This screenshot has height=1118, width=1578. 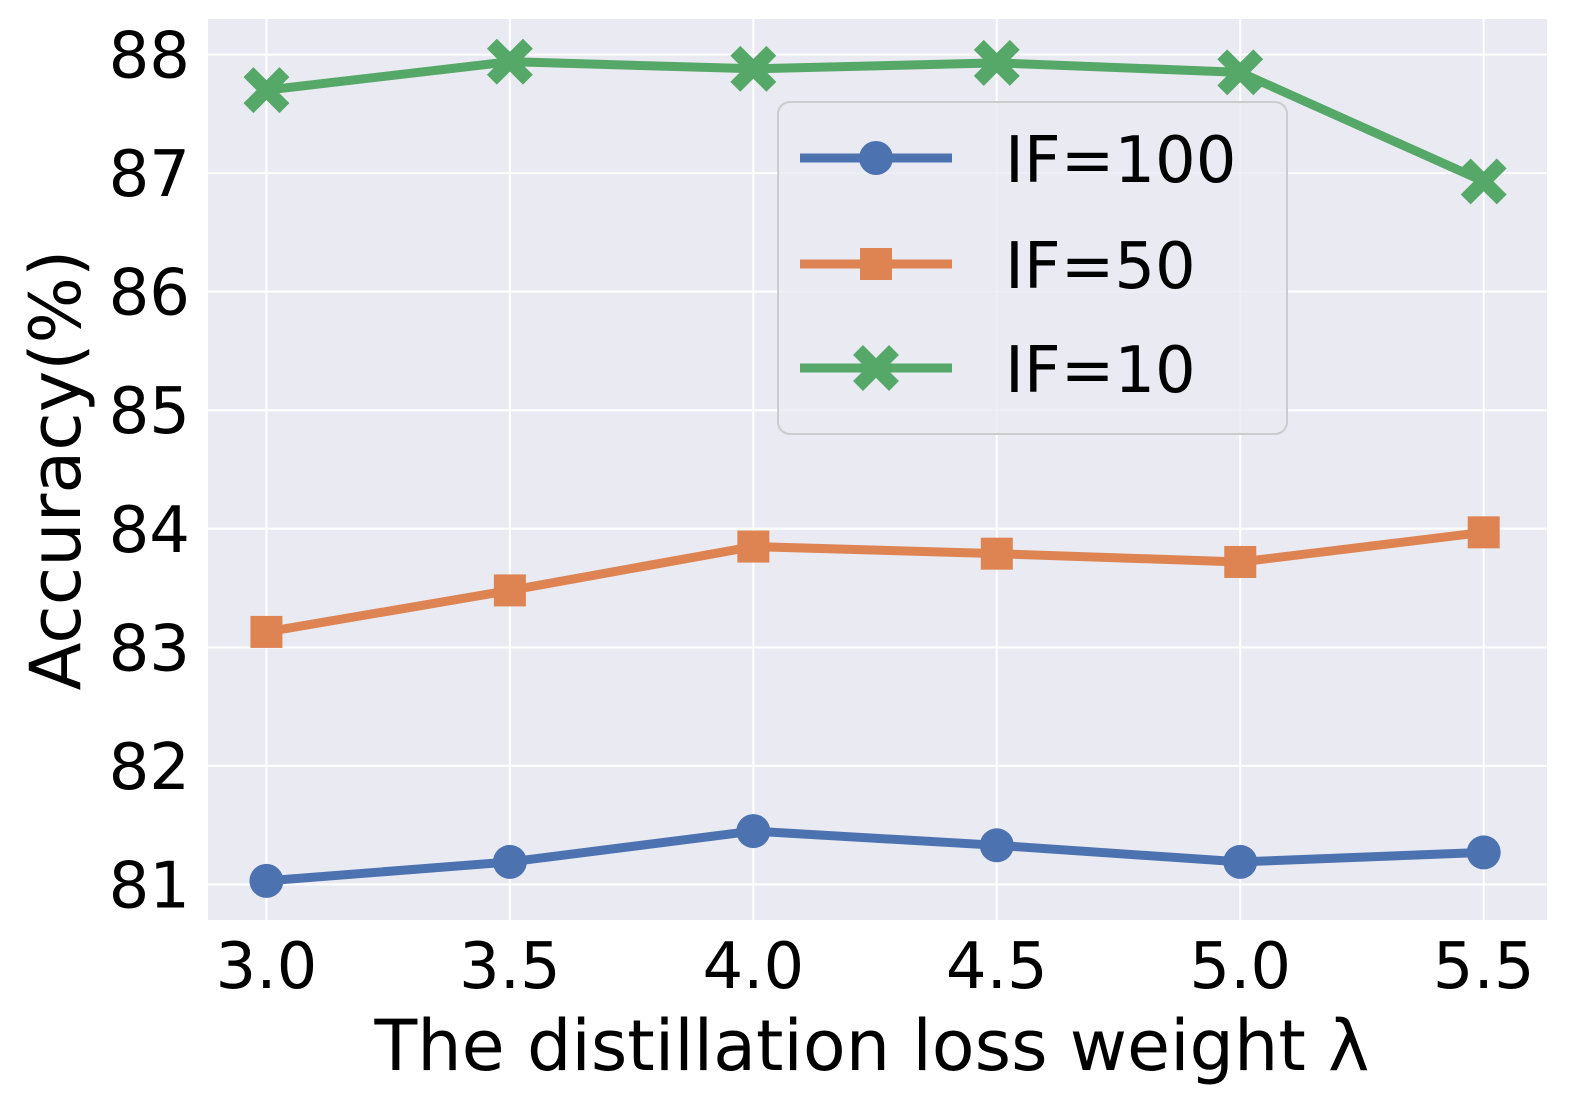 I want to click on legend-label: IF=10, so click(x=1100, y=371).